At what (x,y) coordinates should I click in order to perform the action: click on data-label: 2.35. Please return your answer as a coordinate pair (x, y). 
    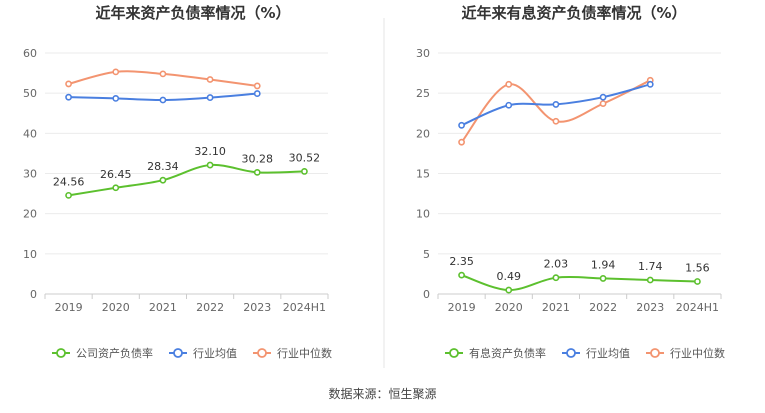
    Looking at the image, I should click on (461, 261).